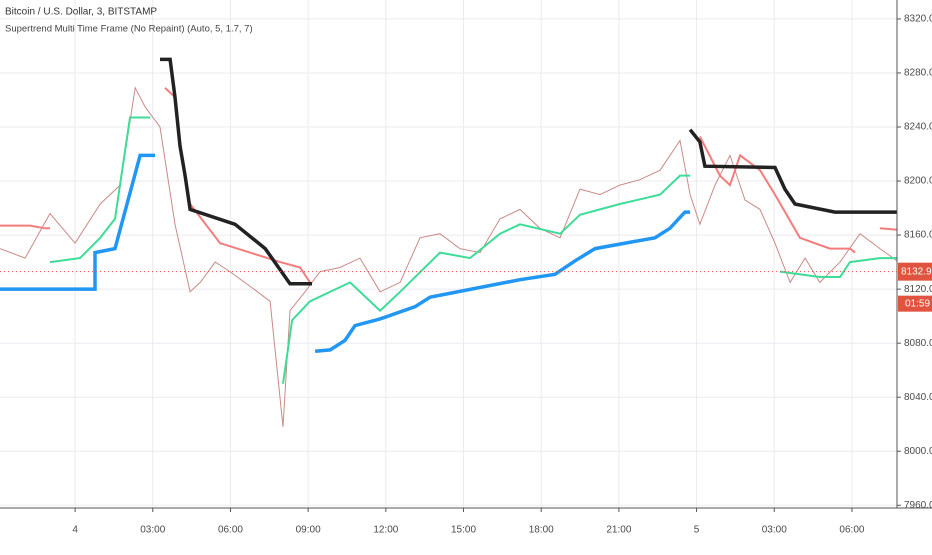 This screenshot has width=932, height=555. Describe the element at coordinates (918, 397) in the screenshot. I see `y-tick-label: 8040.00` at that location.